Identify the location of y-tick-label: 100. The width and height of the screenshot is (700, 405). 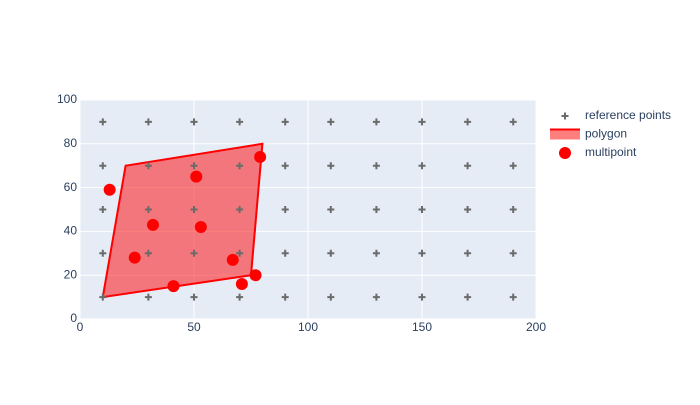
(67, 99).